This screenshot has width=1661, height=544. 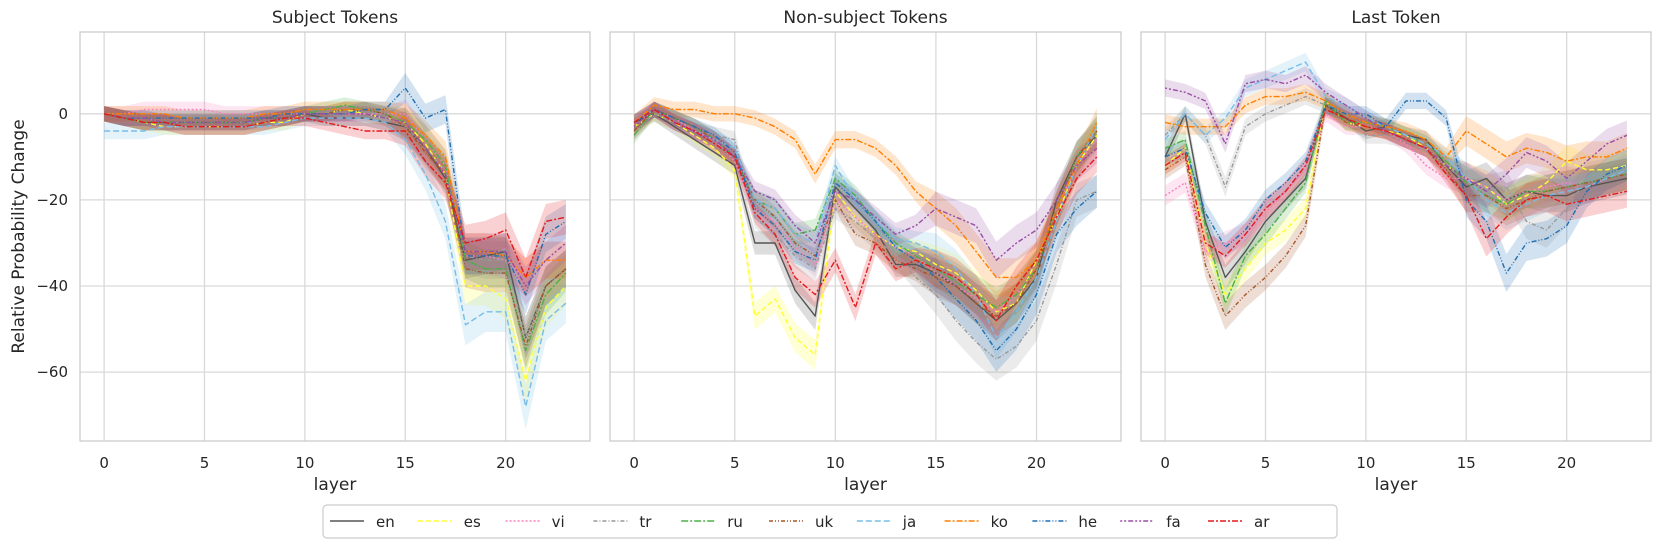 I want to click on series-line-ja, so click(x=335, y=262).